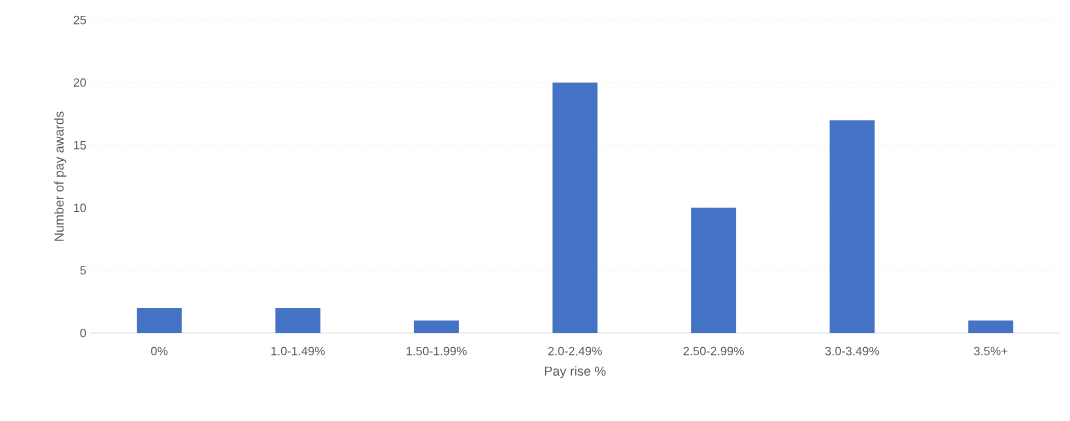  What do you see at coordinates (713, 351) in the screenshot?
I see `x-tick-label: 2.50-2.99%` at bounding box center [713, 351].